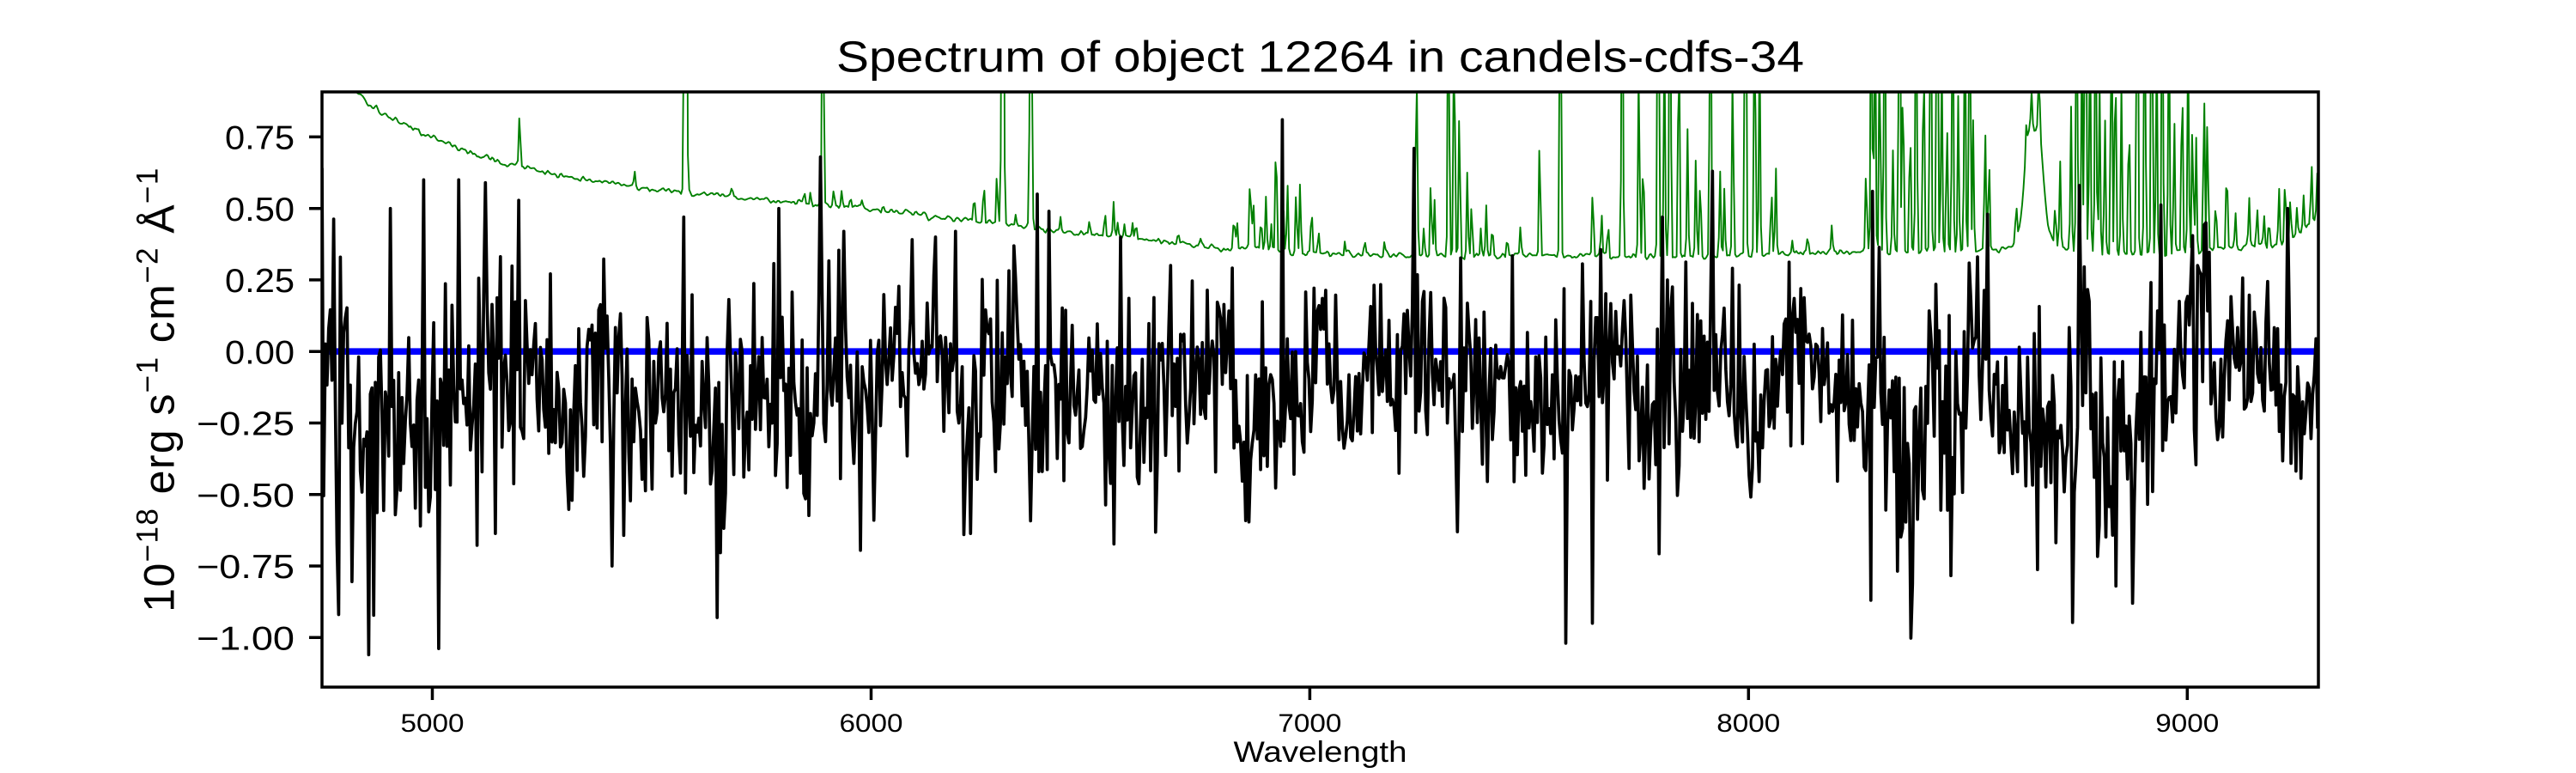 This screenshot has width=2576, height=773. What do you see at coordinates (433, 723) in the screenshot?
I see `svg-text: 5000` at bounding box center [433, 723].